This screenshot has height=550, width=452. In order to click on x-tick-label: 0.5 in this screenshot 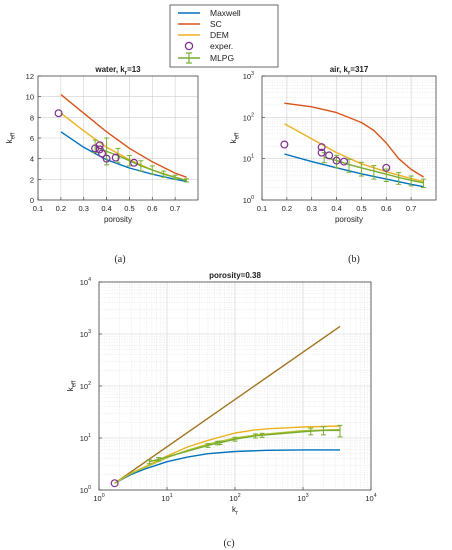, I will do `click(129, 208)`.